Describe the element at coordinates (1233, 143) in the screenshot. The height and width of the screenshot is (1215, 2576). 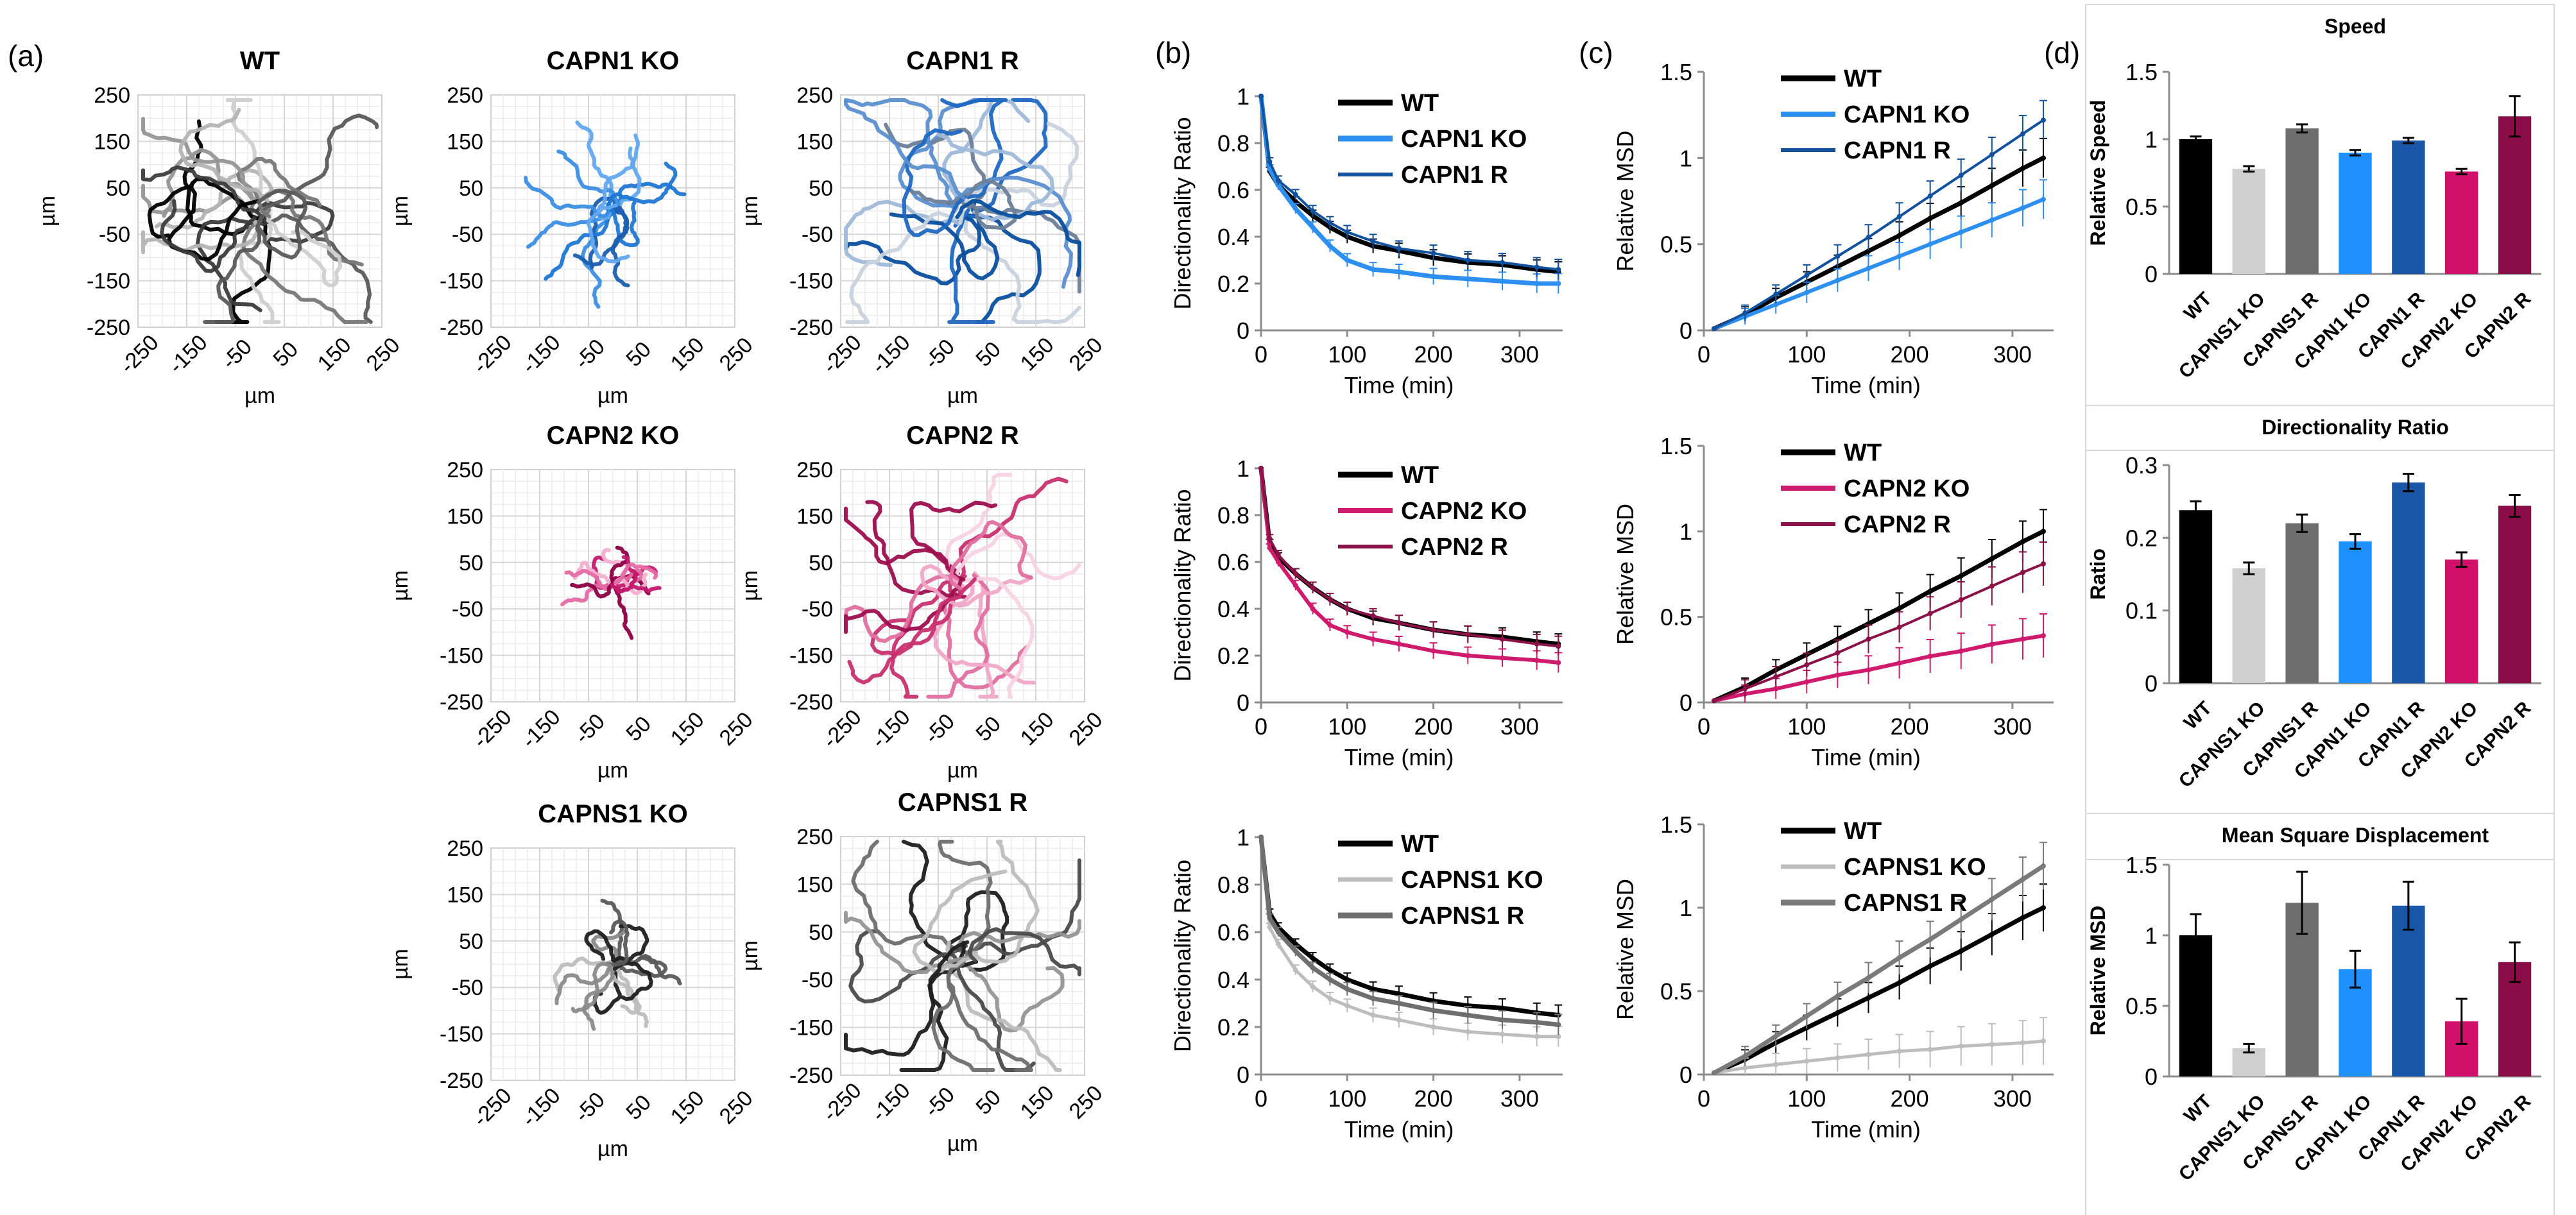
I see `y-tick-label: 0.8` at that location.